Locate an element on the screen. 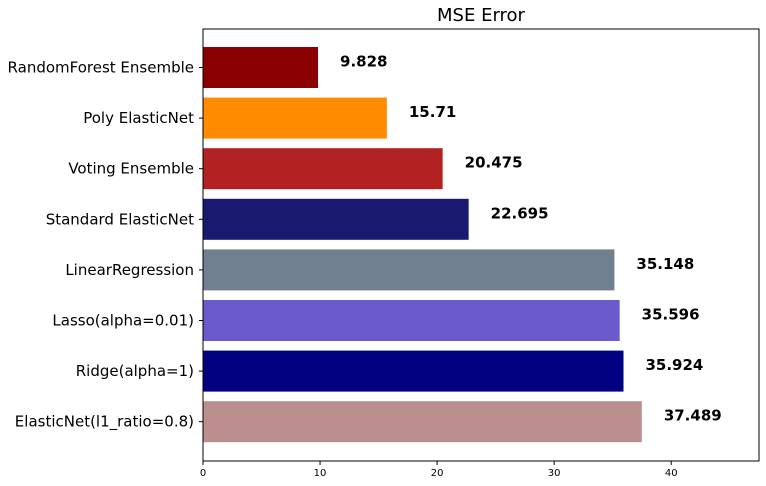 The height and width of the screenshot is (486, 766). bar-standard-elasticnet is located at coordinates (336, 219).